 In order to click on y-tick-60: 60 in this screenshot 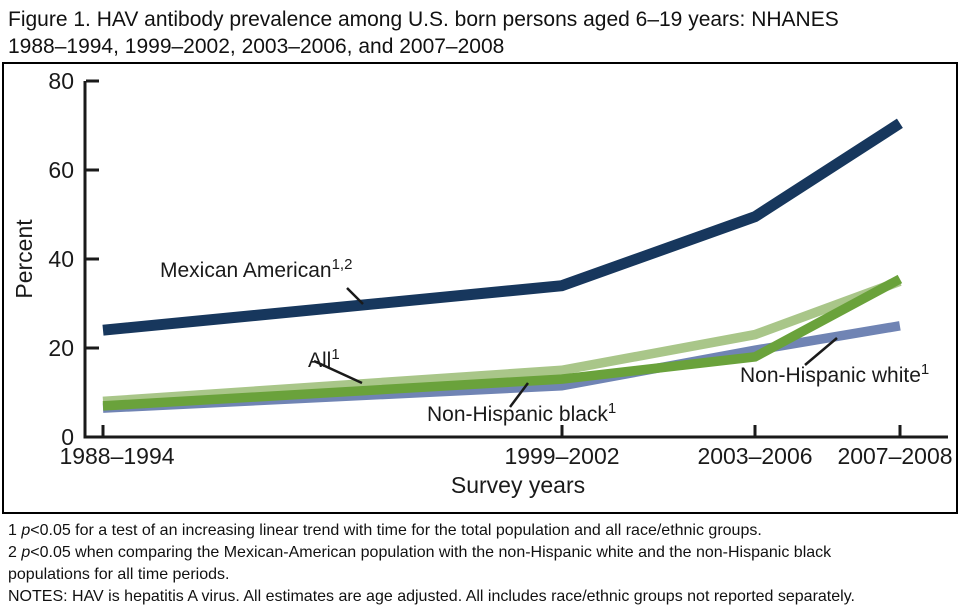, I will do `click(61, 170)`.